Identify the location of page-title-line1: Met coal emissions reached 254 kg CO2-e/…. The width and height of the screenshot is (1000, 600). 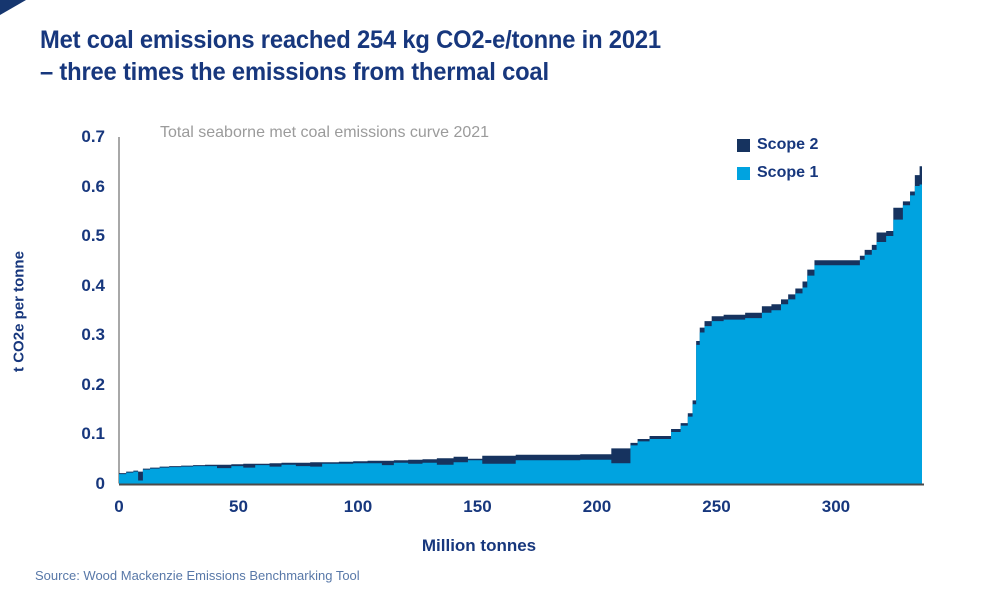
(350, 40).